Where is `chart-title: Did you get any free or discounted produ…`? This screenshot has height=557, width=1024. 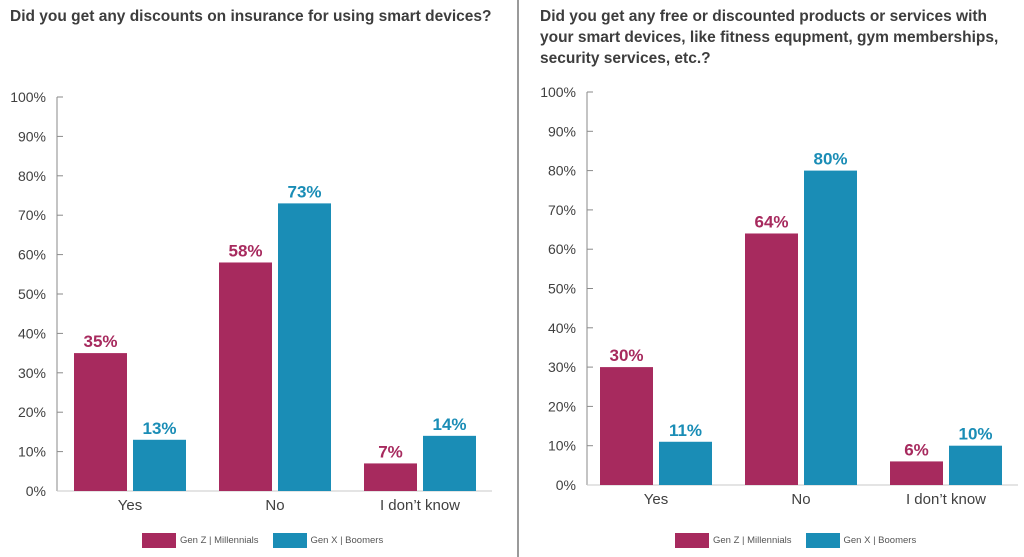 chart-title: Did you get any free or discounted produ… is located at coordinates (769, 37).